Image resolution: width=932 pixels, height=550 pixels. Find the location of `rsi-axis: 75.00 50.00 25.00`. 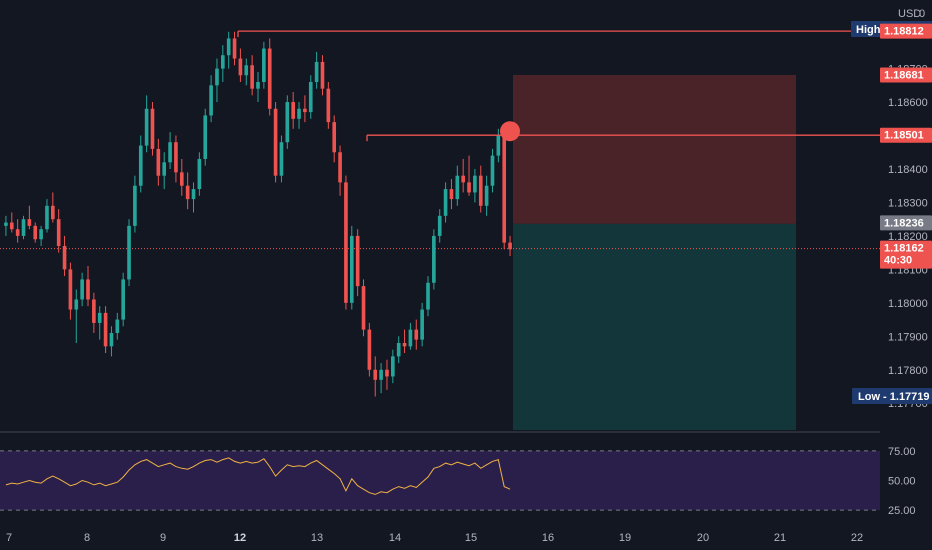

rsi-axis: 75.00 50.00 25.00 is located at coordinates (902, 481).